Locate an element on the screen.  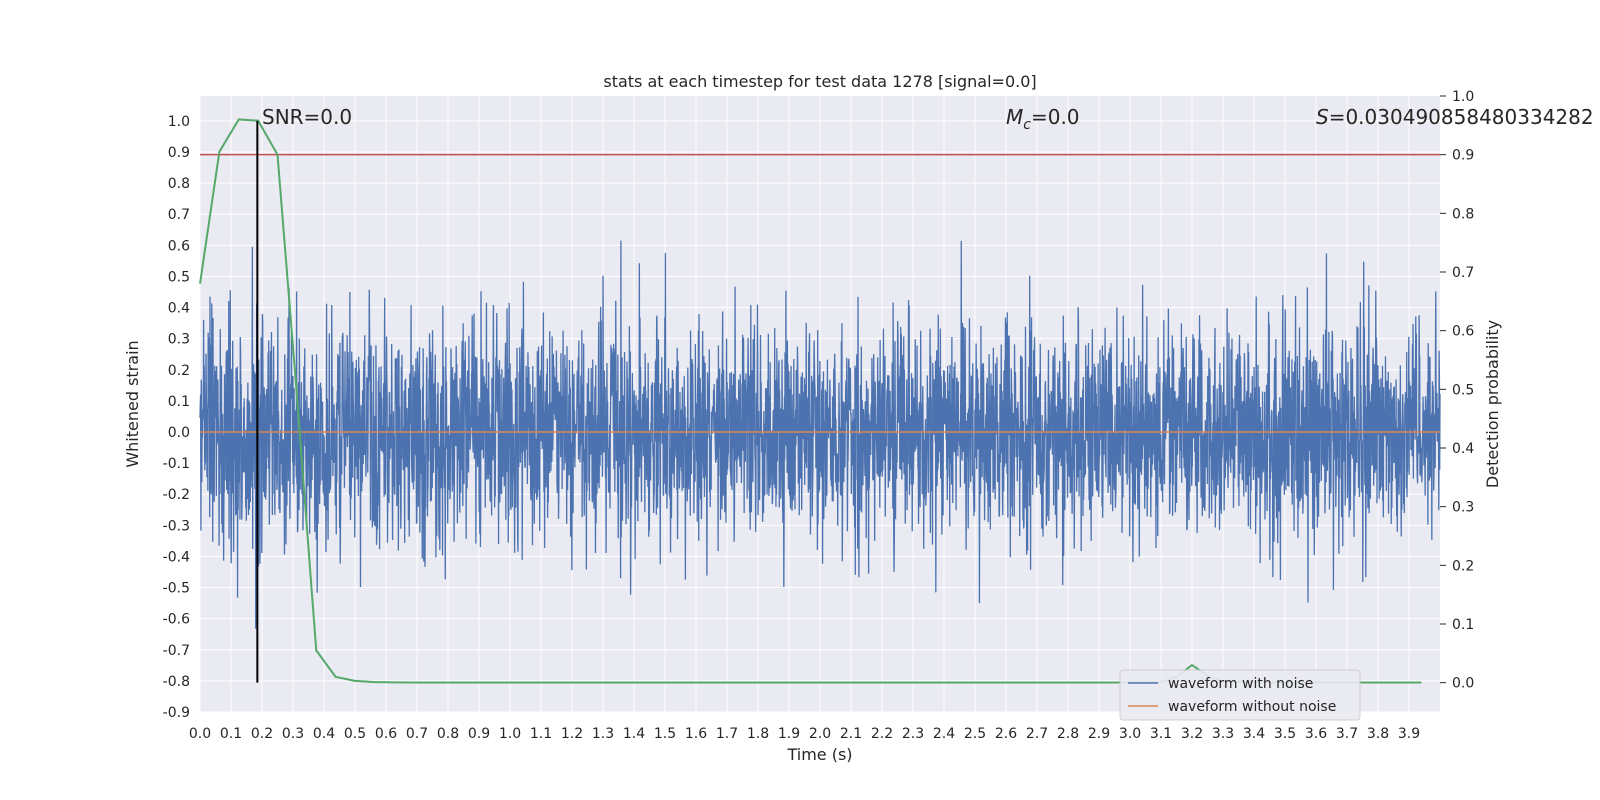
x-tick-label: 2.6 is located at coordinates (1006, 734).